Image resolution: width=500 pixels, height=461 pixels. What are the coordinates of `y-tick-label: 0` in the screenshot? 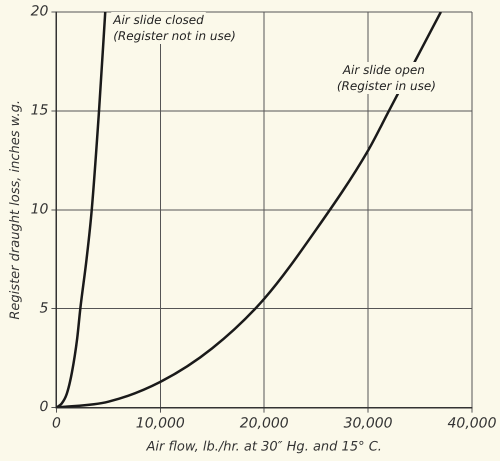 It's located at (43, 407).